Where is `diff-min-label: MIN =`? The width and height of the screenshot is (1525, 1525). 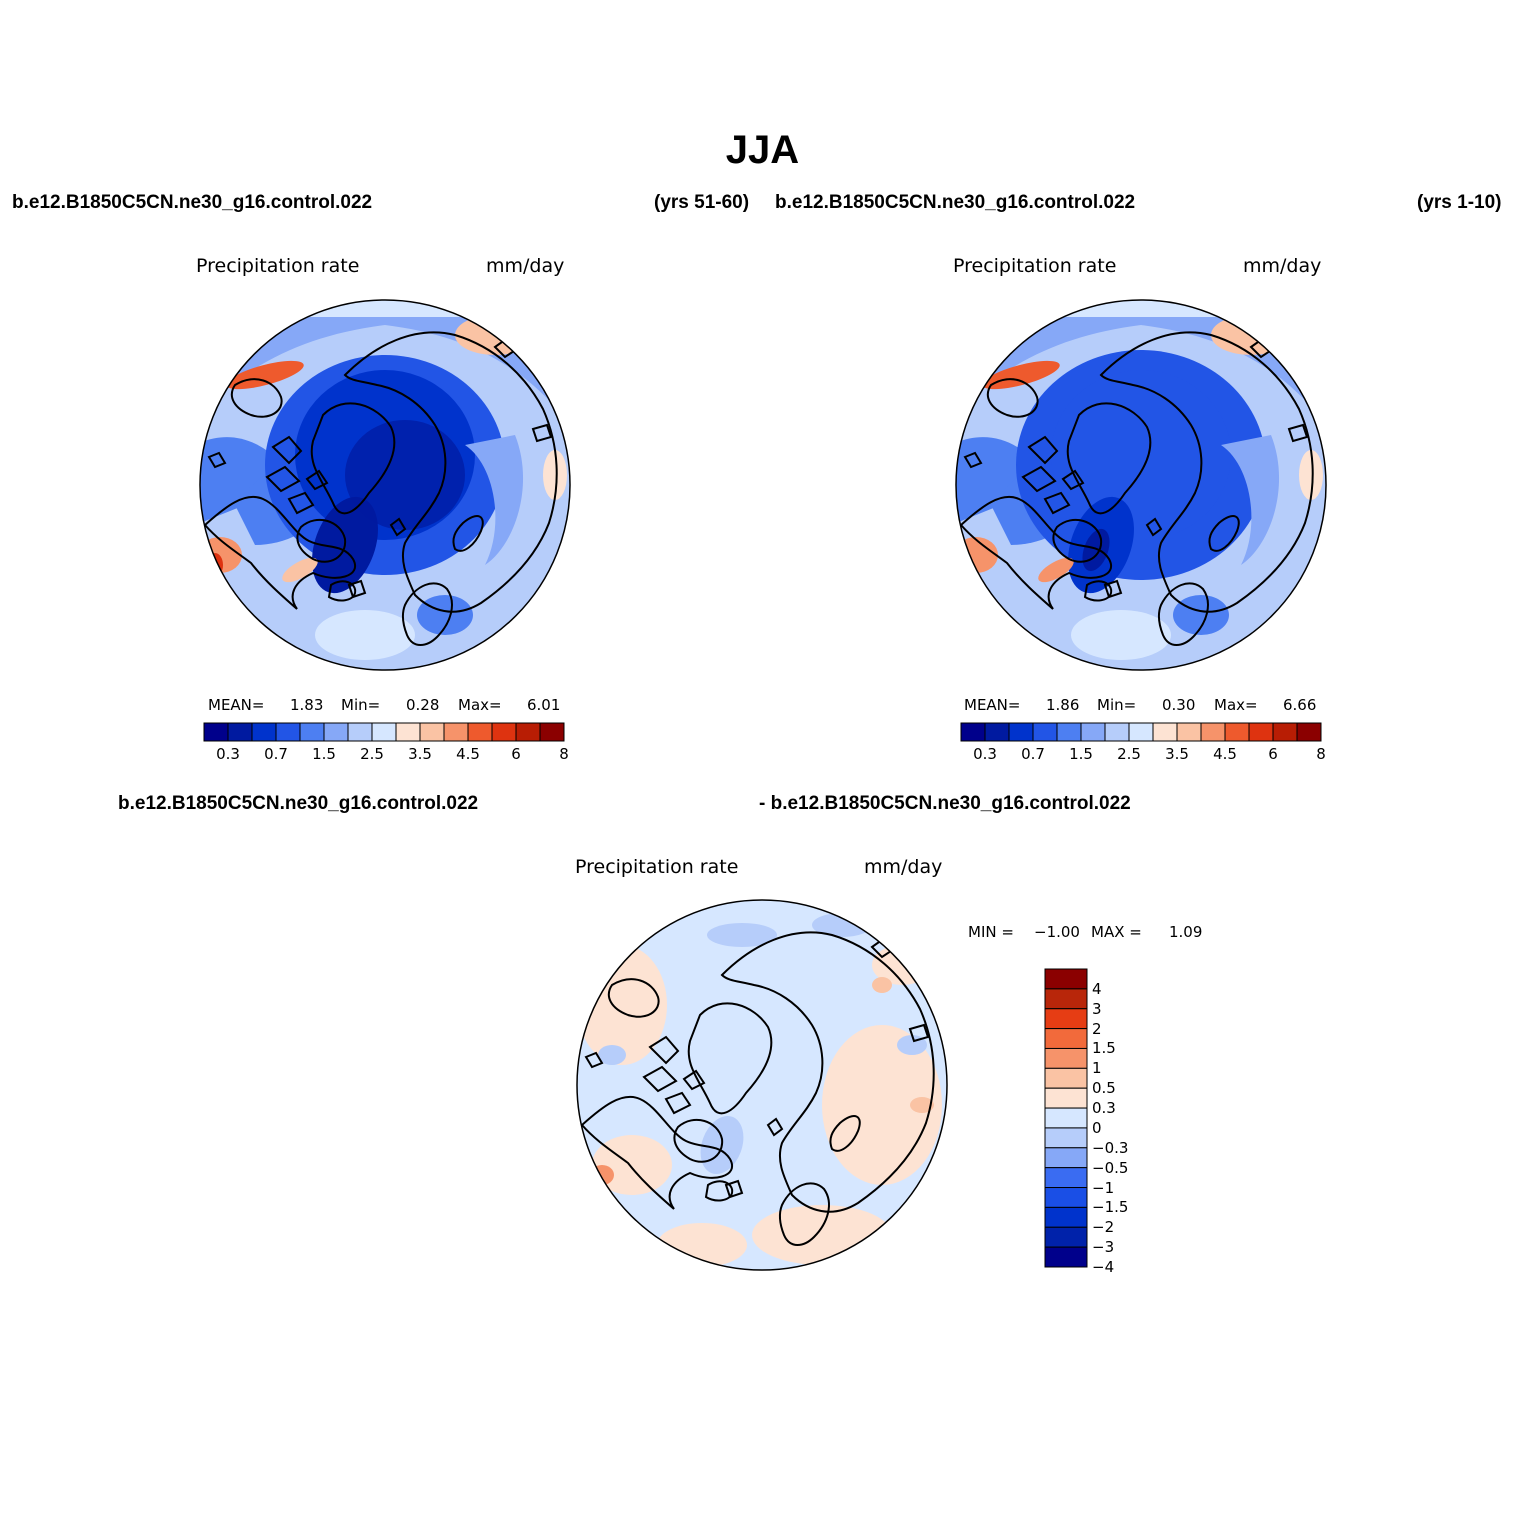
diff-min-label: MIN = is located at coordinates (991, 932).